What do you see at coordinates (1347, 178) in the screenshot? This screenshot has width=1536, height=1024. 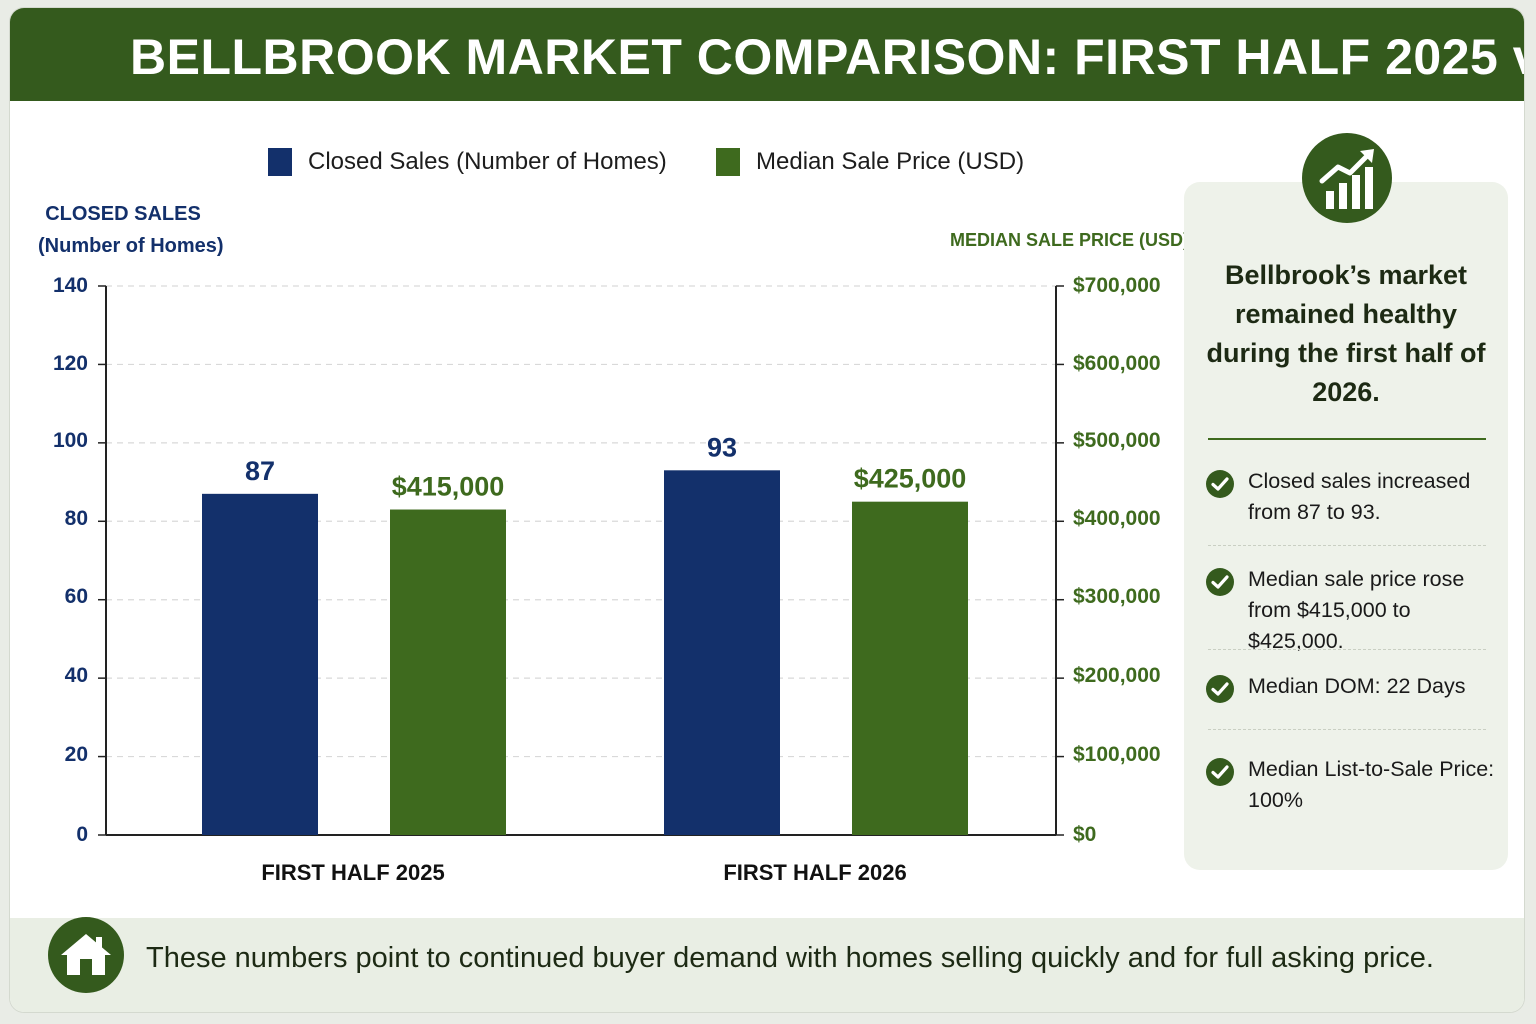 I see `growth-chart-icon` at bounding box center [1347, 178].